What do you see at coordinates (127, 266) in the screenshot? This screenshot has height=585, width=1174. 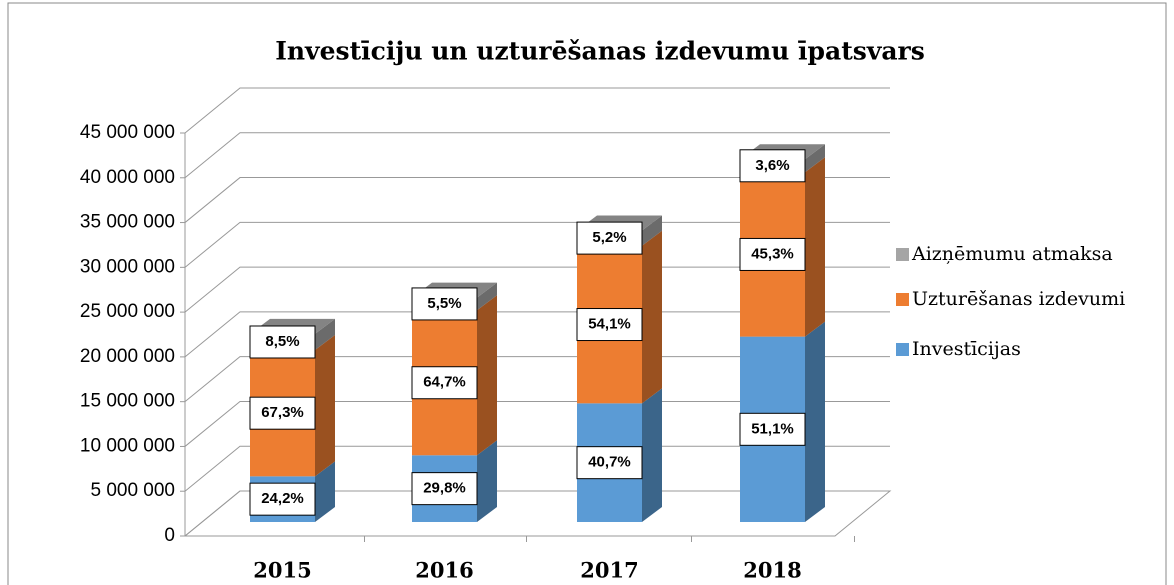 I see `y-tick-label: 30 000 000` at bounding box center [127, 266].